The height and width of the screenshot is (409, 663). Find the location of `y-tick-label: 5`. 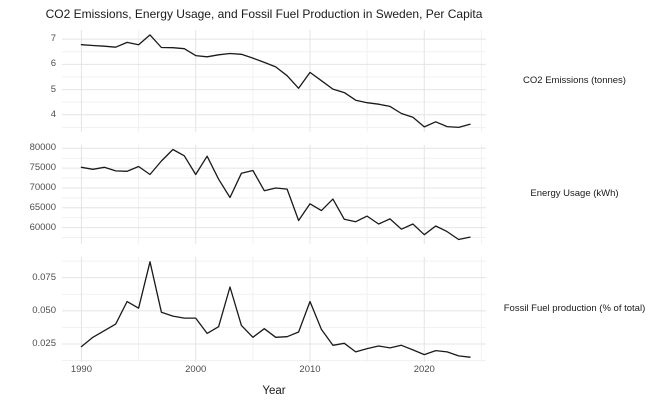

y-tick-label: 5 is located at coordinates (53, 89).